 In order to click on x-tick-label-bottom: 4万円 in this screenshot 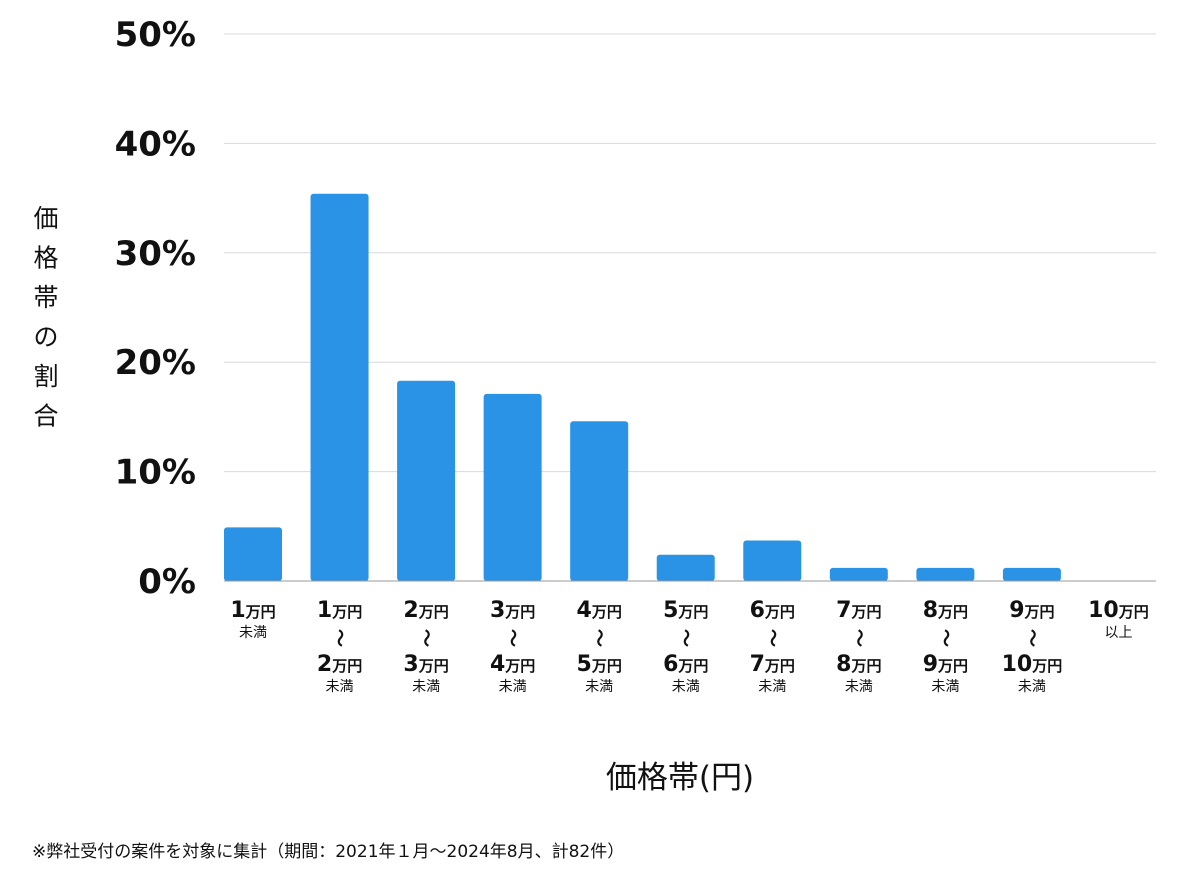, I will do `click(512, 664)`.